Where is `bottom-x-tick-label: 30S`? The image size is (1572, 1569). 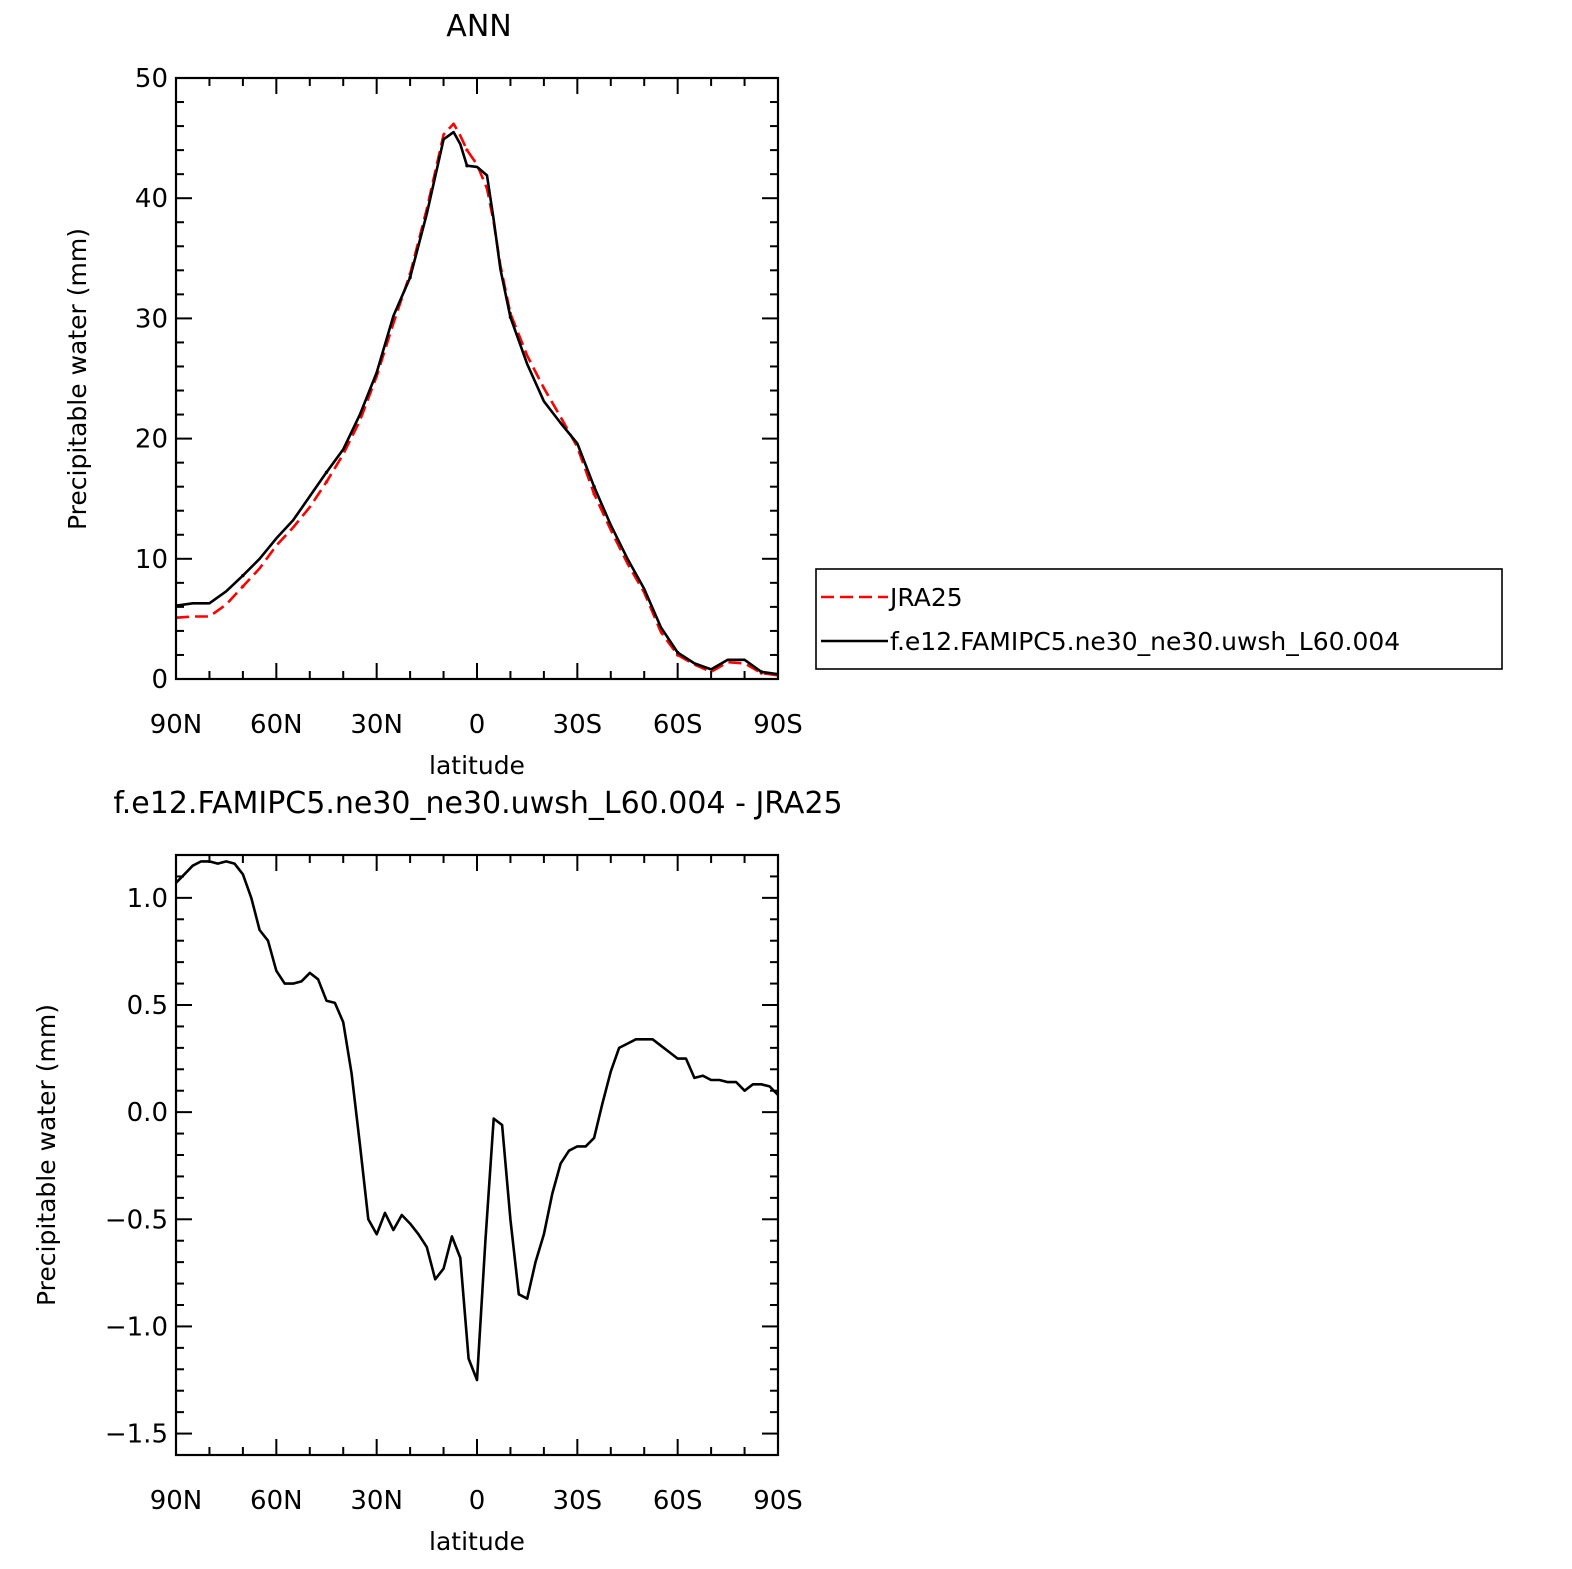
bottom-x-tick-label: 30S is located at coordinates (578, 1501).